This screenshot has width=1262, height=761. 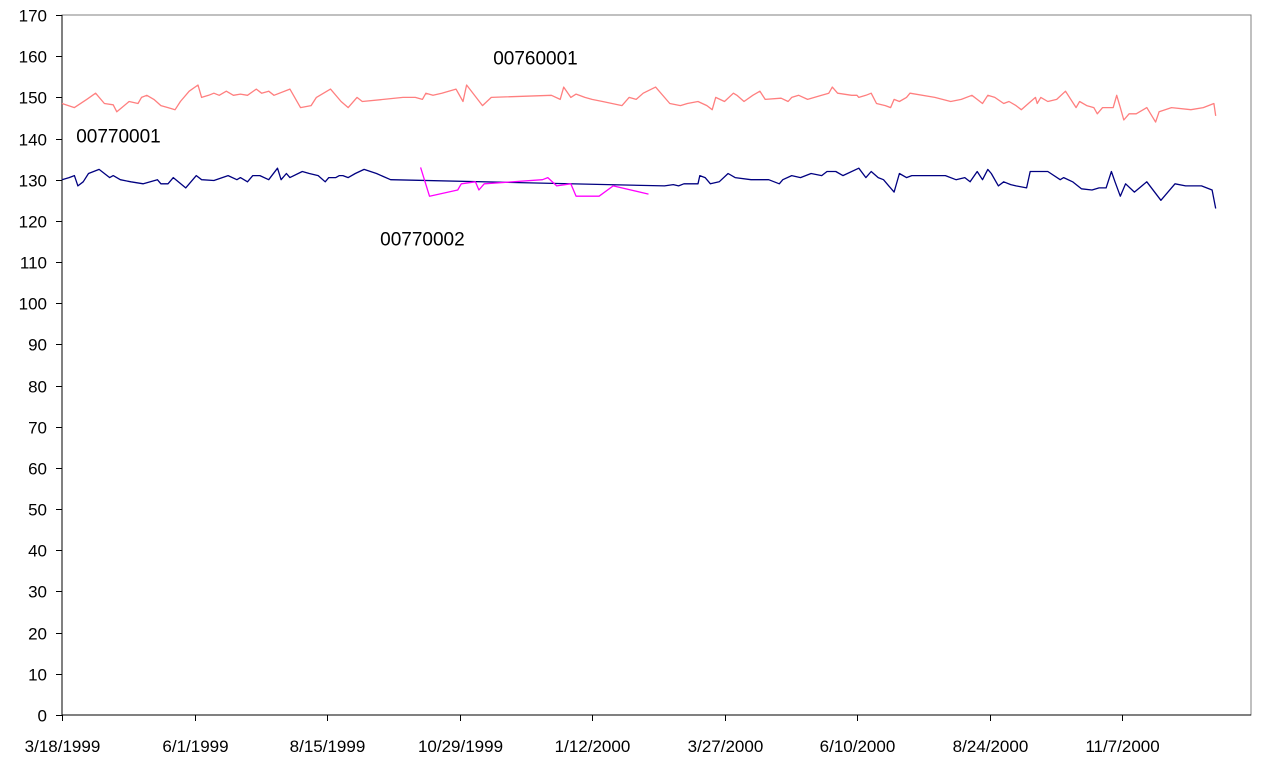 I want to click on x-tick-label: 1/12/2000, so click(x=593, y=746).